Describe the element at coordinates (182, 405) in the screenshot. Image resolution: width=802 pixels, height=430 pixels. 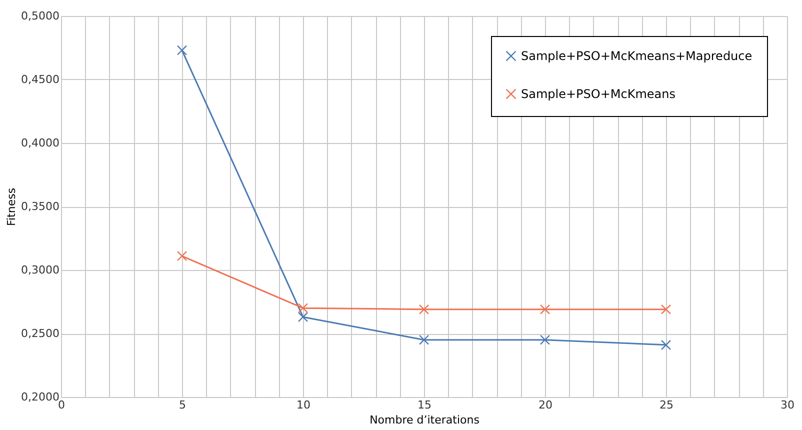
I see `x-tick-label: 5` at that location.